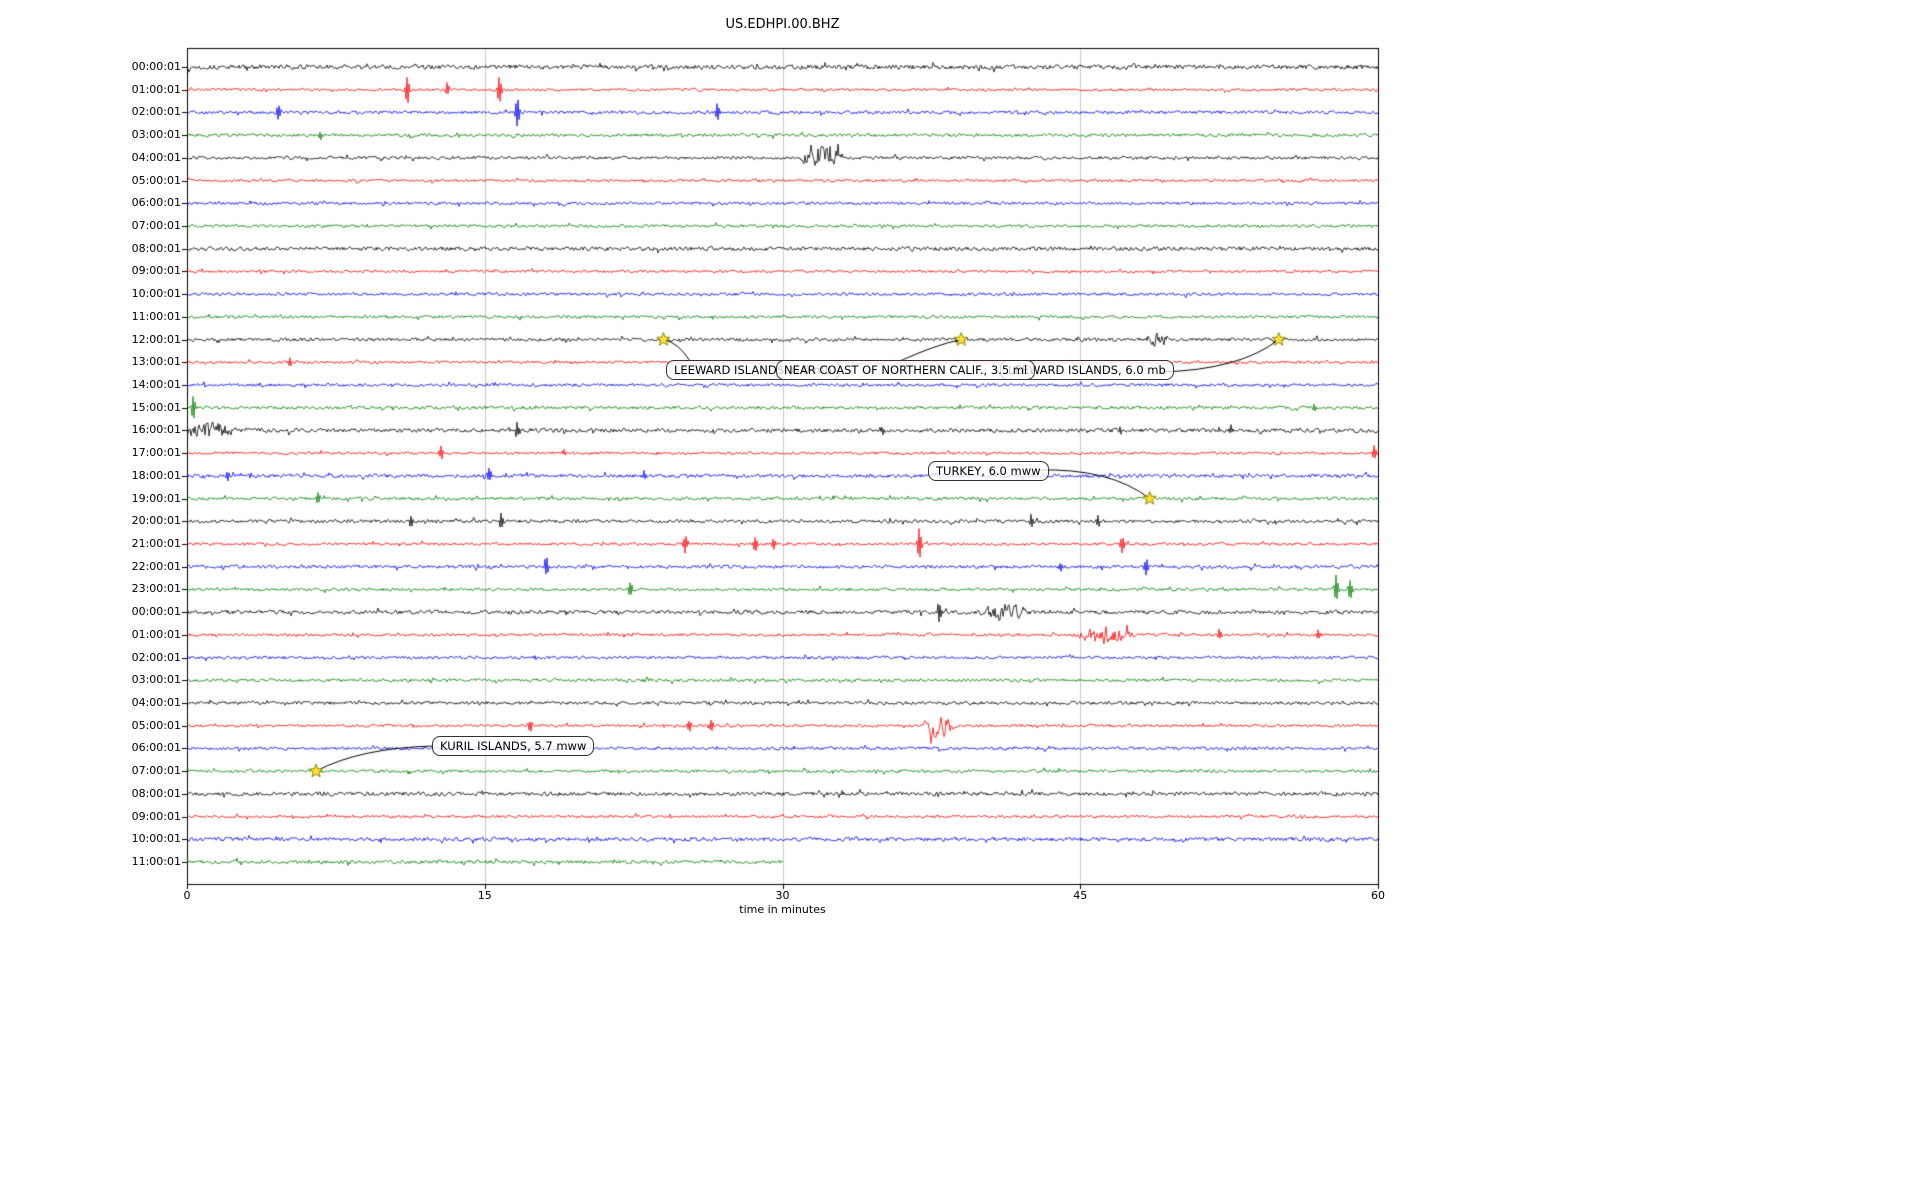  I want to click on x-axis-tick-label: 45, so click(1080, 895).